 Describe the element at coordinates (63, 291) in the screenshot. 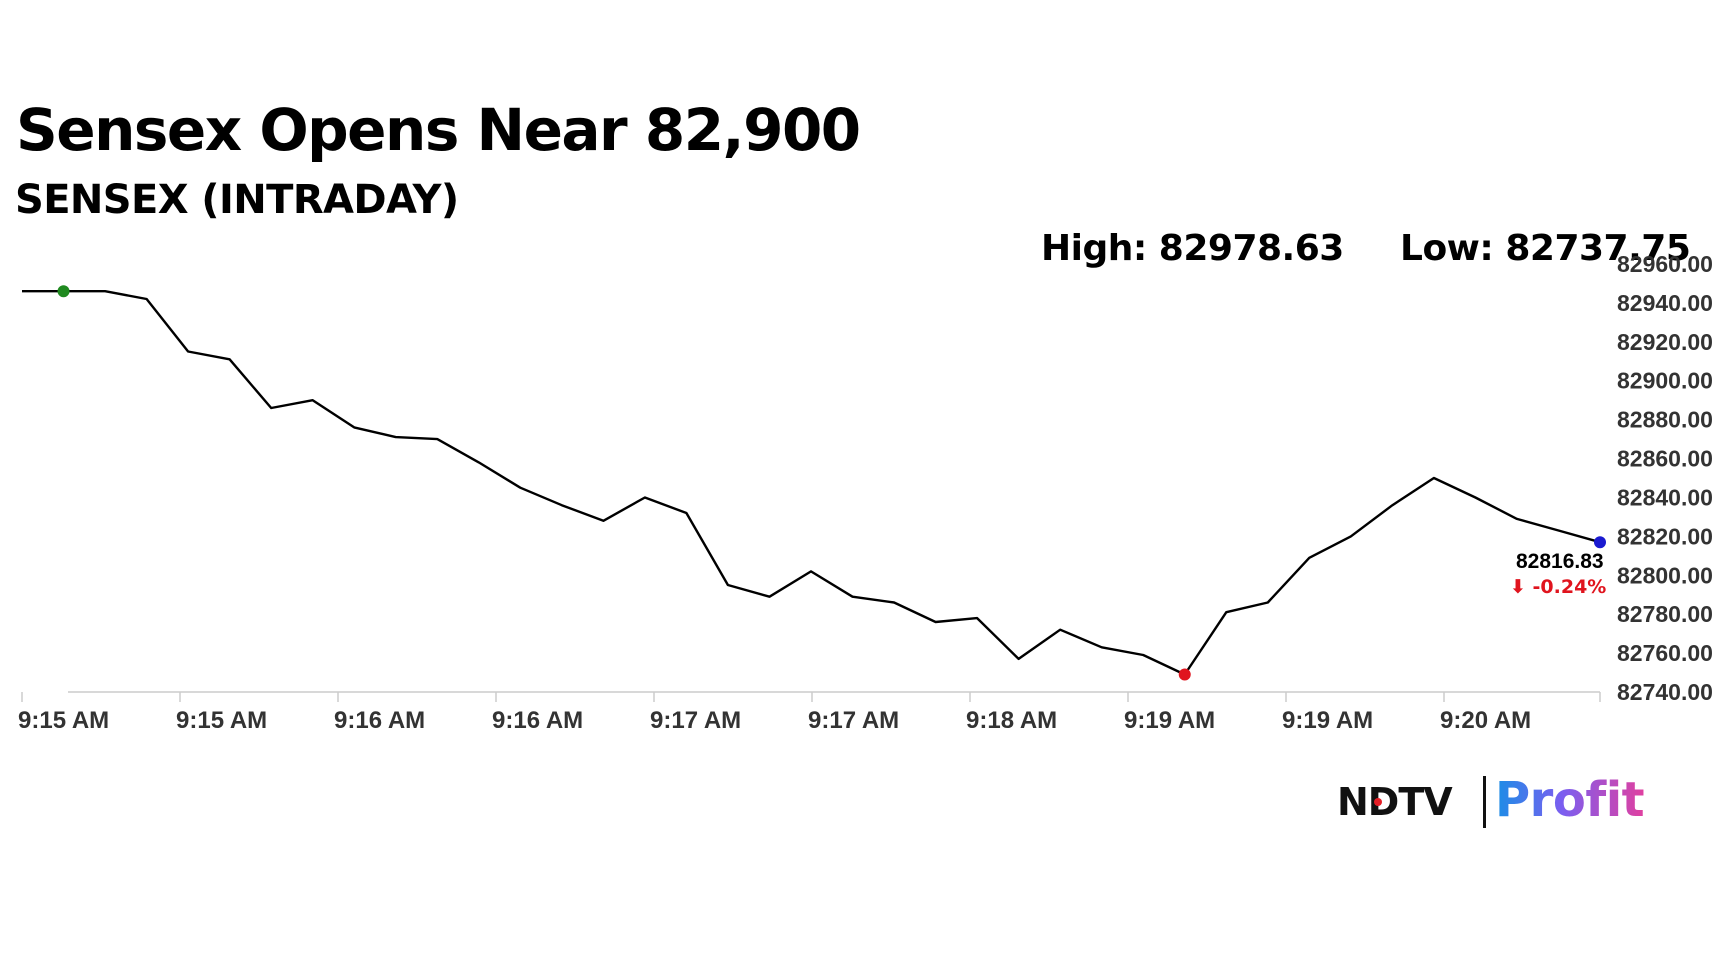

I see `open-marker` at that location.